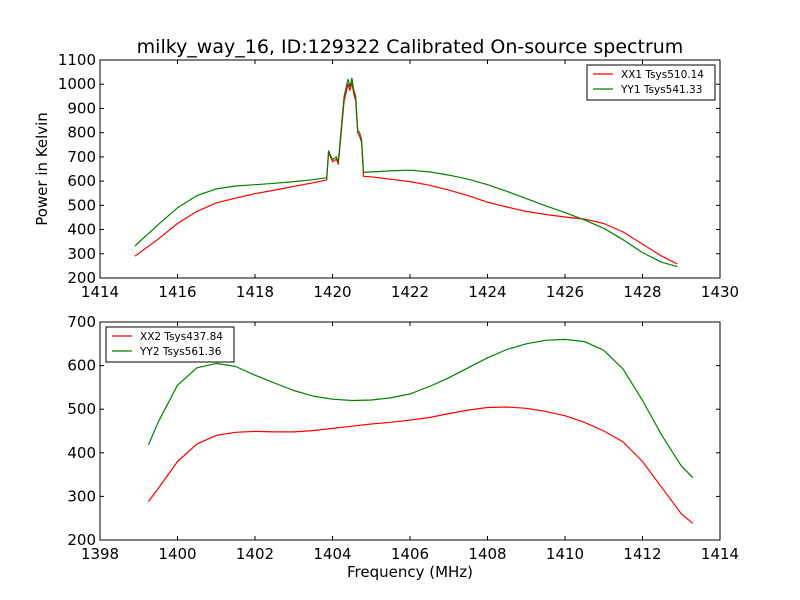  Describe the element at coordinates (487, 292) in the screenshot. I see `x-tick-label: 1424` at that location.